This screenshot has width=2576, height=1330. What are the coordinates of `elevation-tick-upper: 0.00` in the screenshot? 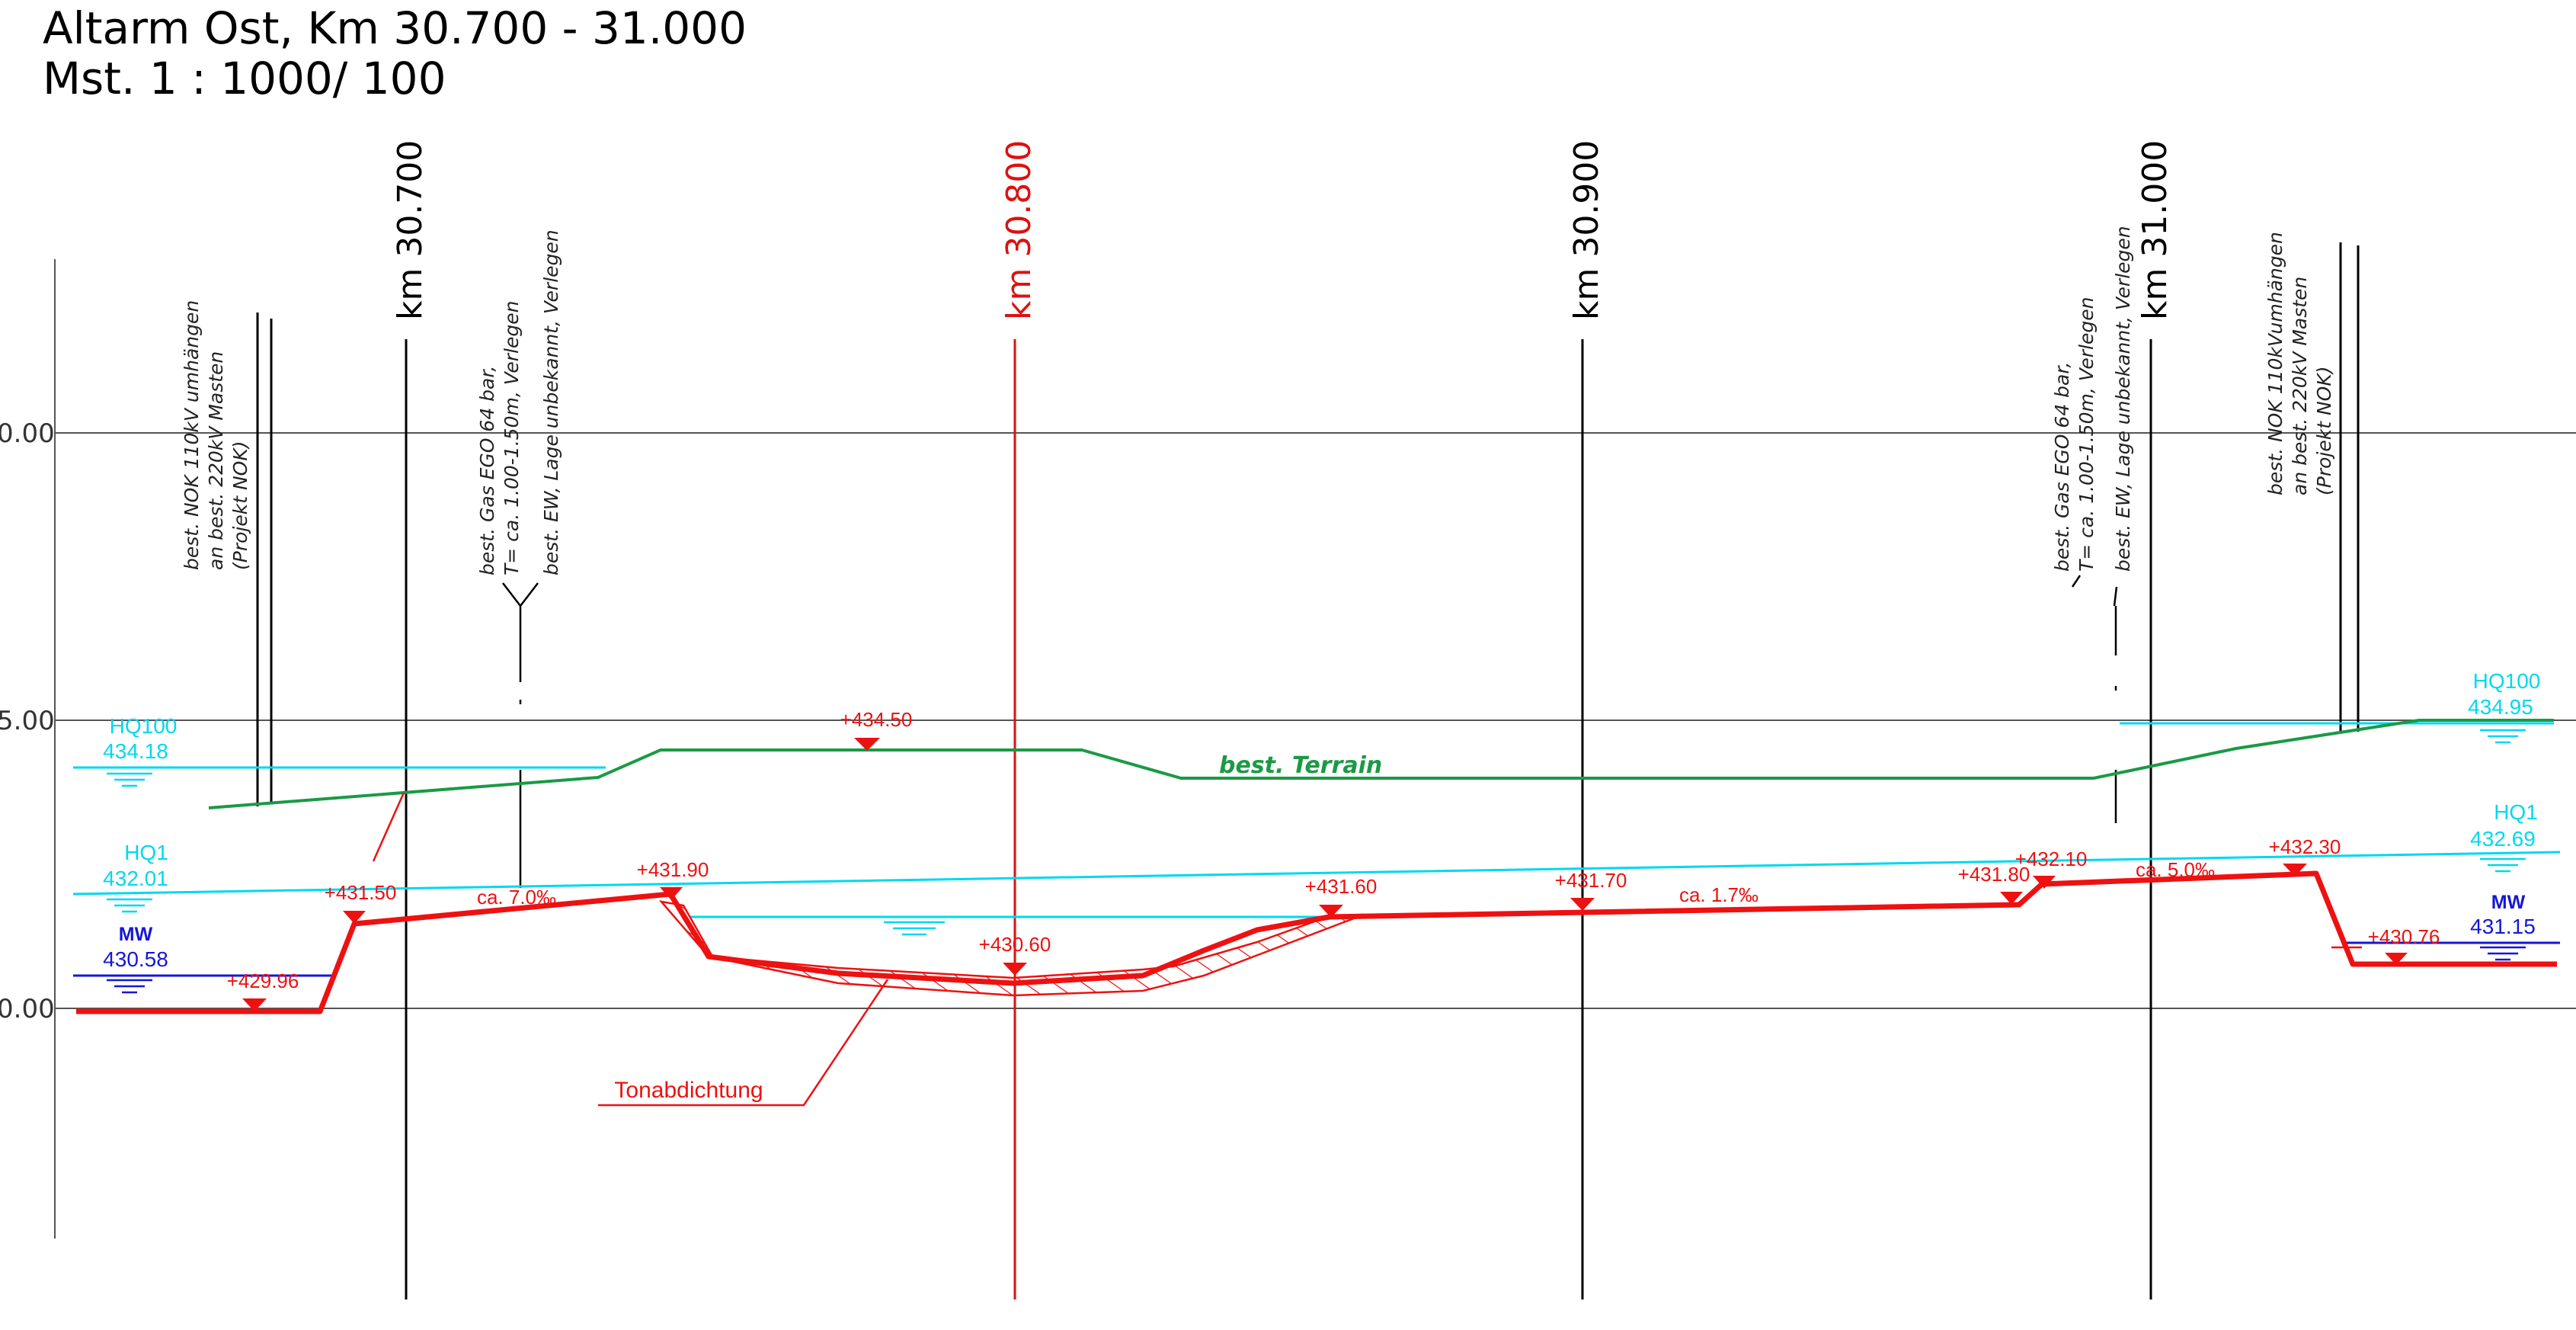 It's located at (27, 433).